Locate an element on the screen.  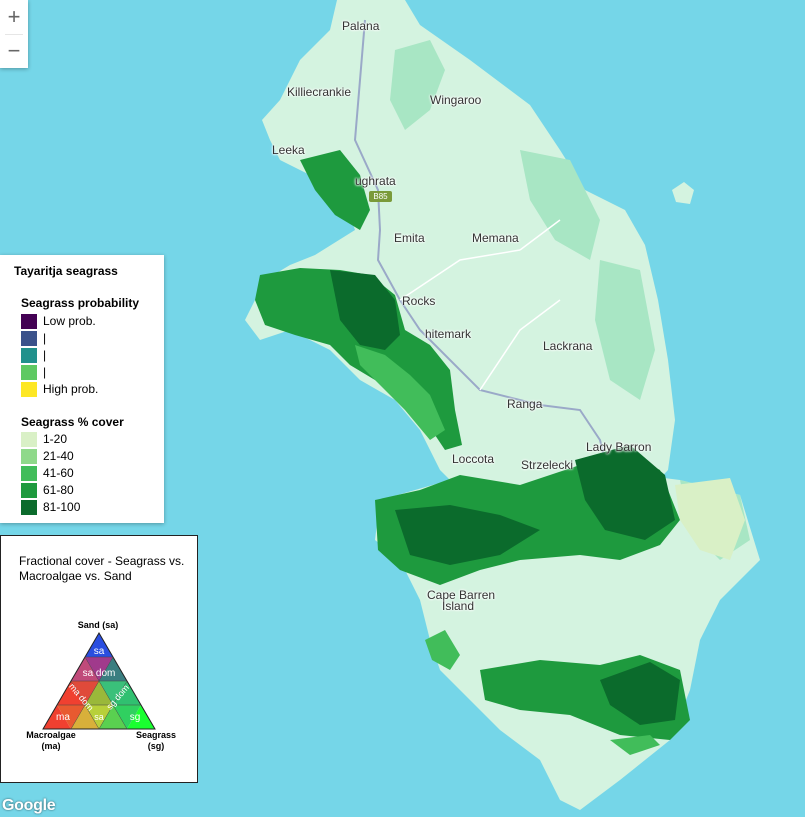
place-label: ughrata is located at coordinates (375, 181).